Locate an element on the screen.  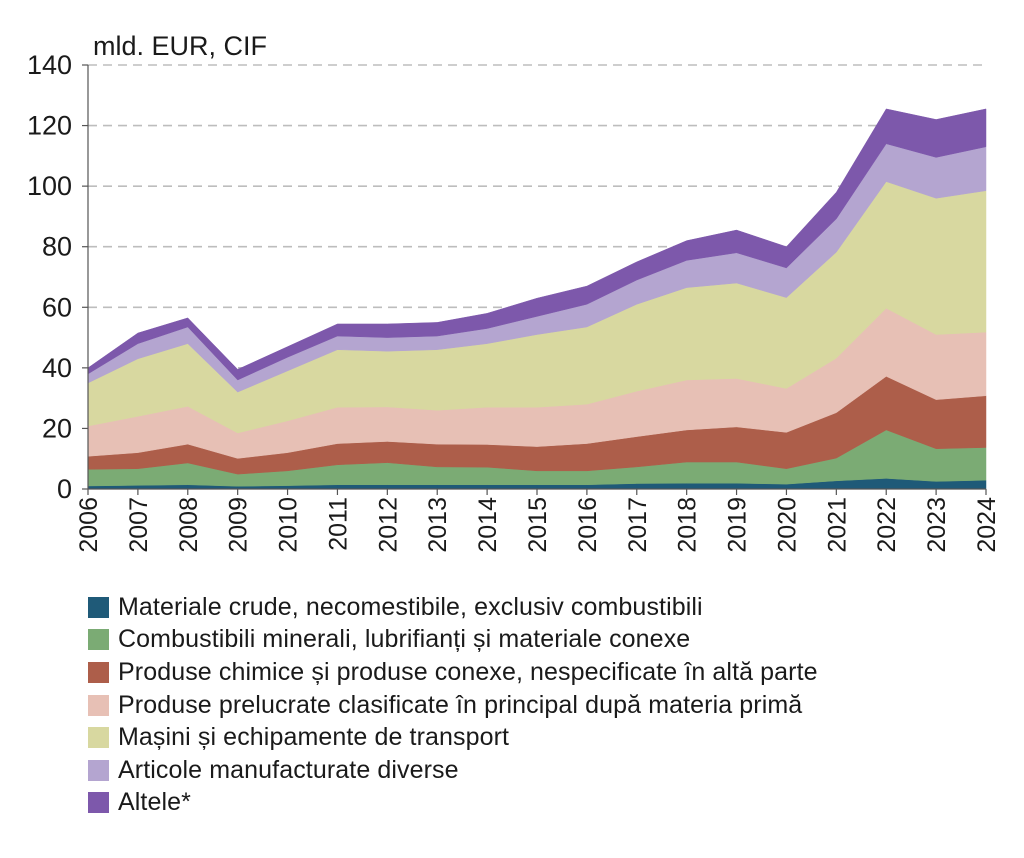
y-tick-label: 40 is located at coordinates (57, 368).